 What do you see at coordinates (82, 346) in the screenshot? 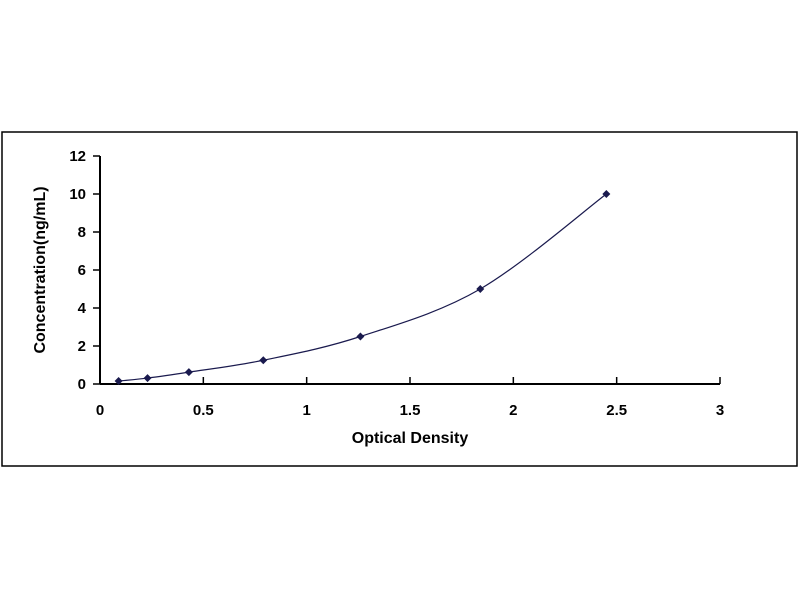
I see `y-tick-label: 2` at bounding box center [82, 346].